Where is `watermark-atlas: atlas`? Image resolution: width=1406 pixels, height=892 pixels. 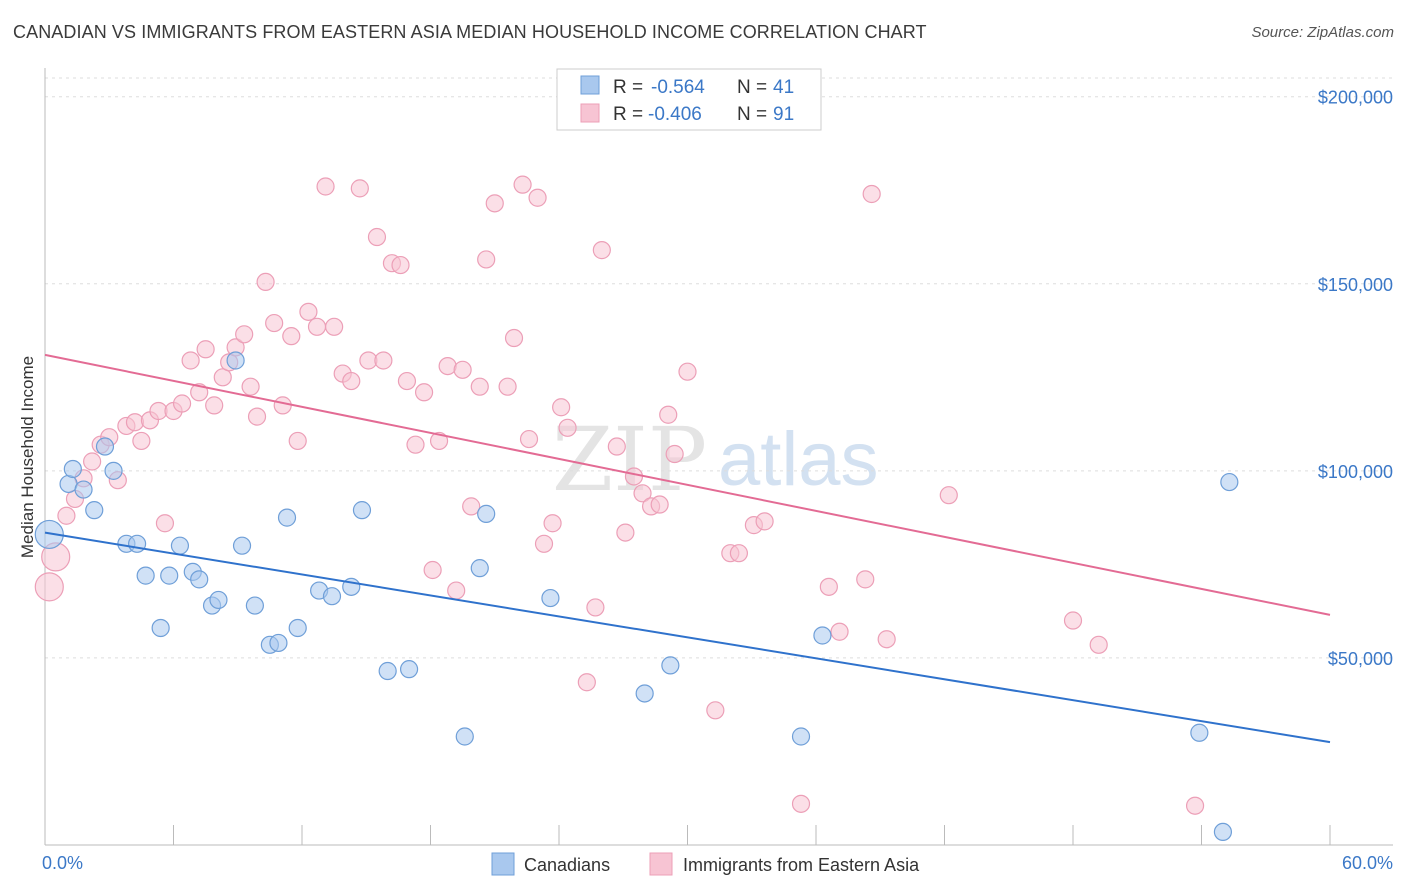
watermark-atlas: atlas is located at coordinates (798, 459).